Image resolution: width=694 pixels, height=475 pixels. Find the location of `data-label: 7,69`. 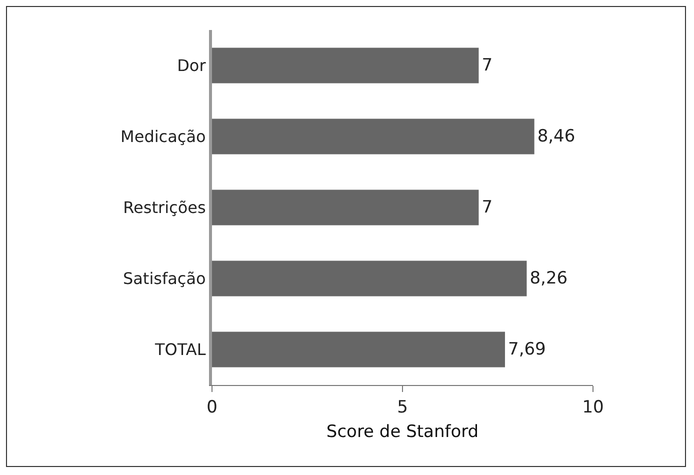

data-label: 7,69 is located at coordinates (527, 350).